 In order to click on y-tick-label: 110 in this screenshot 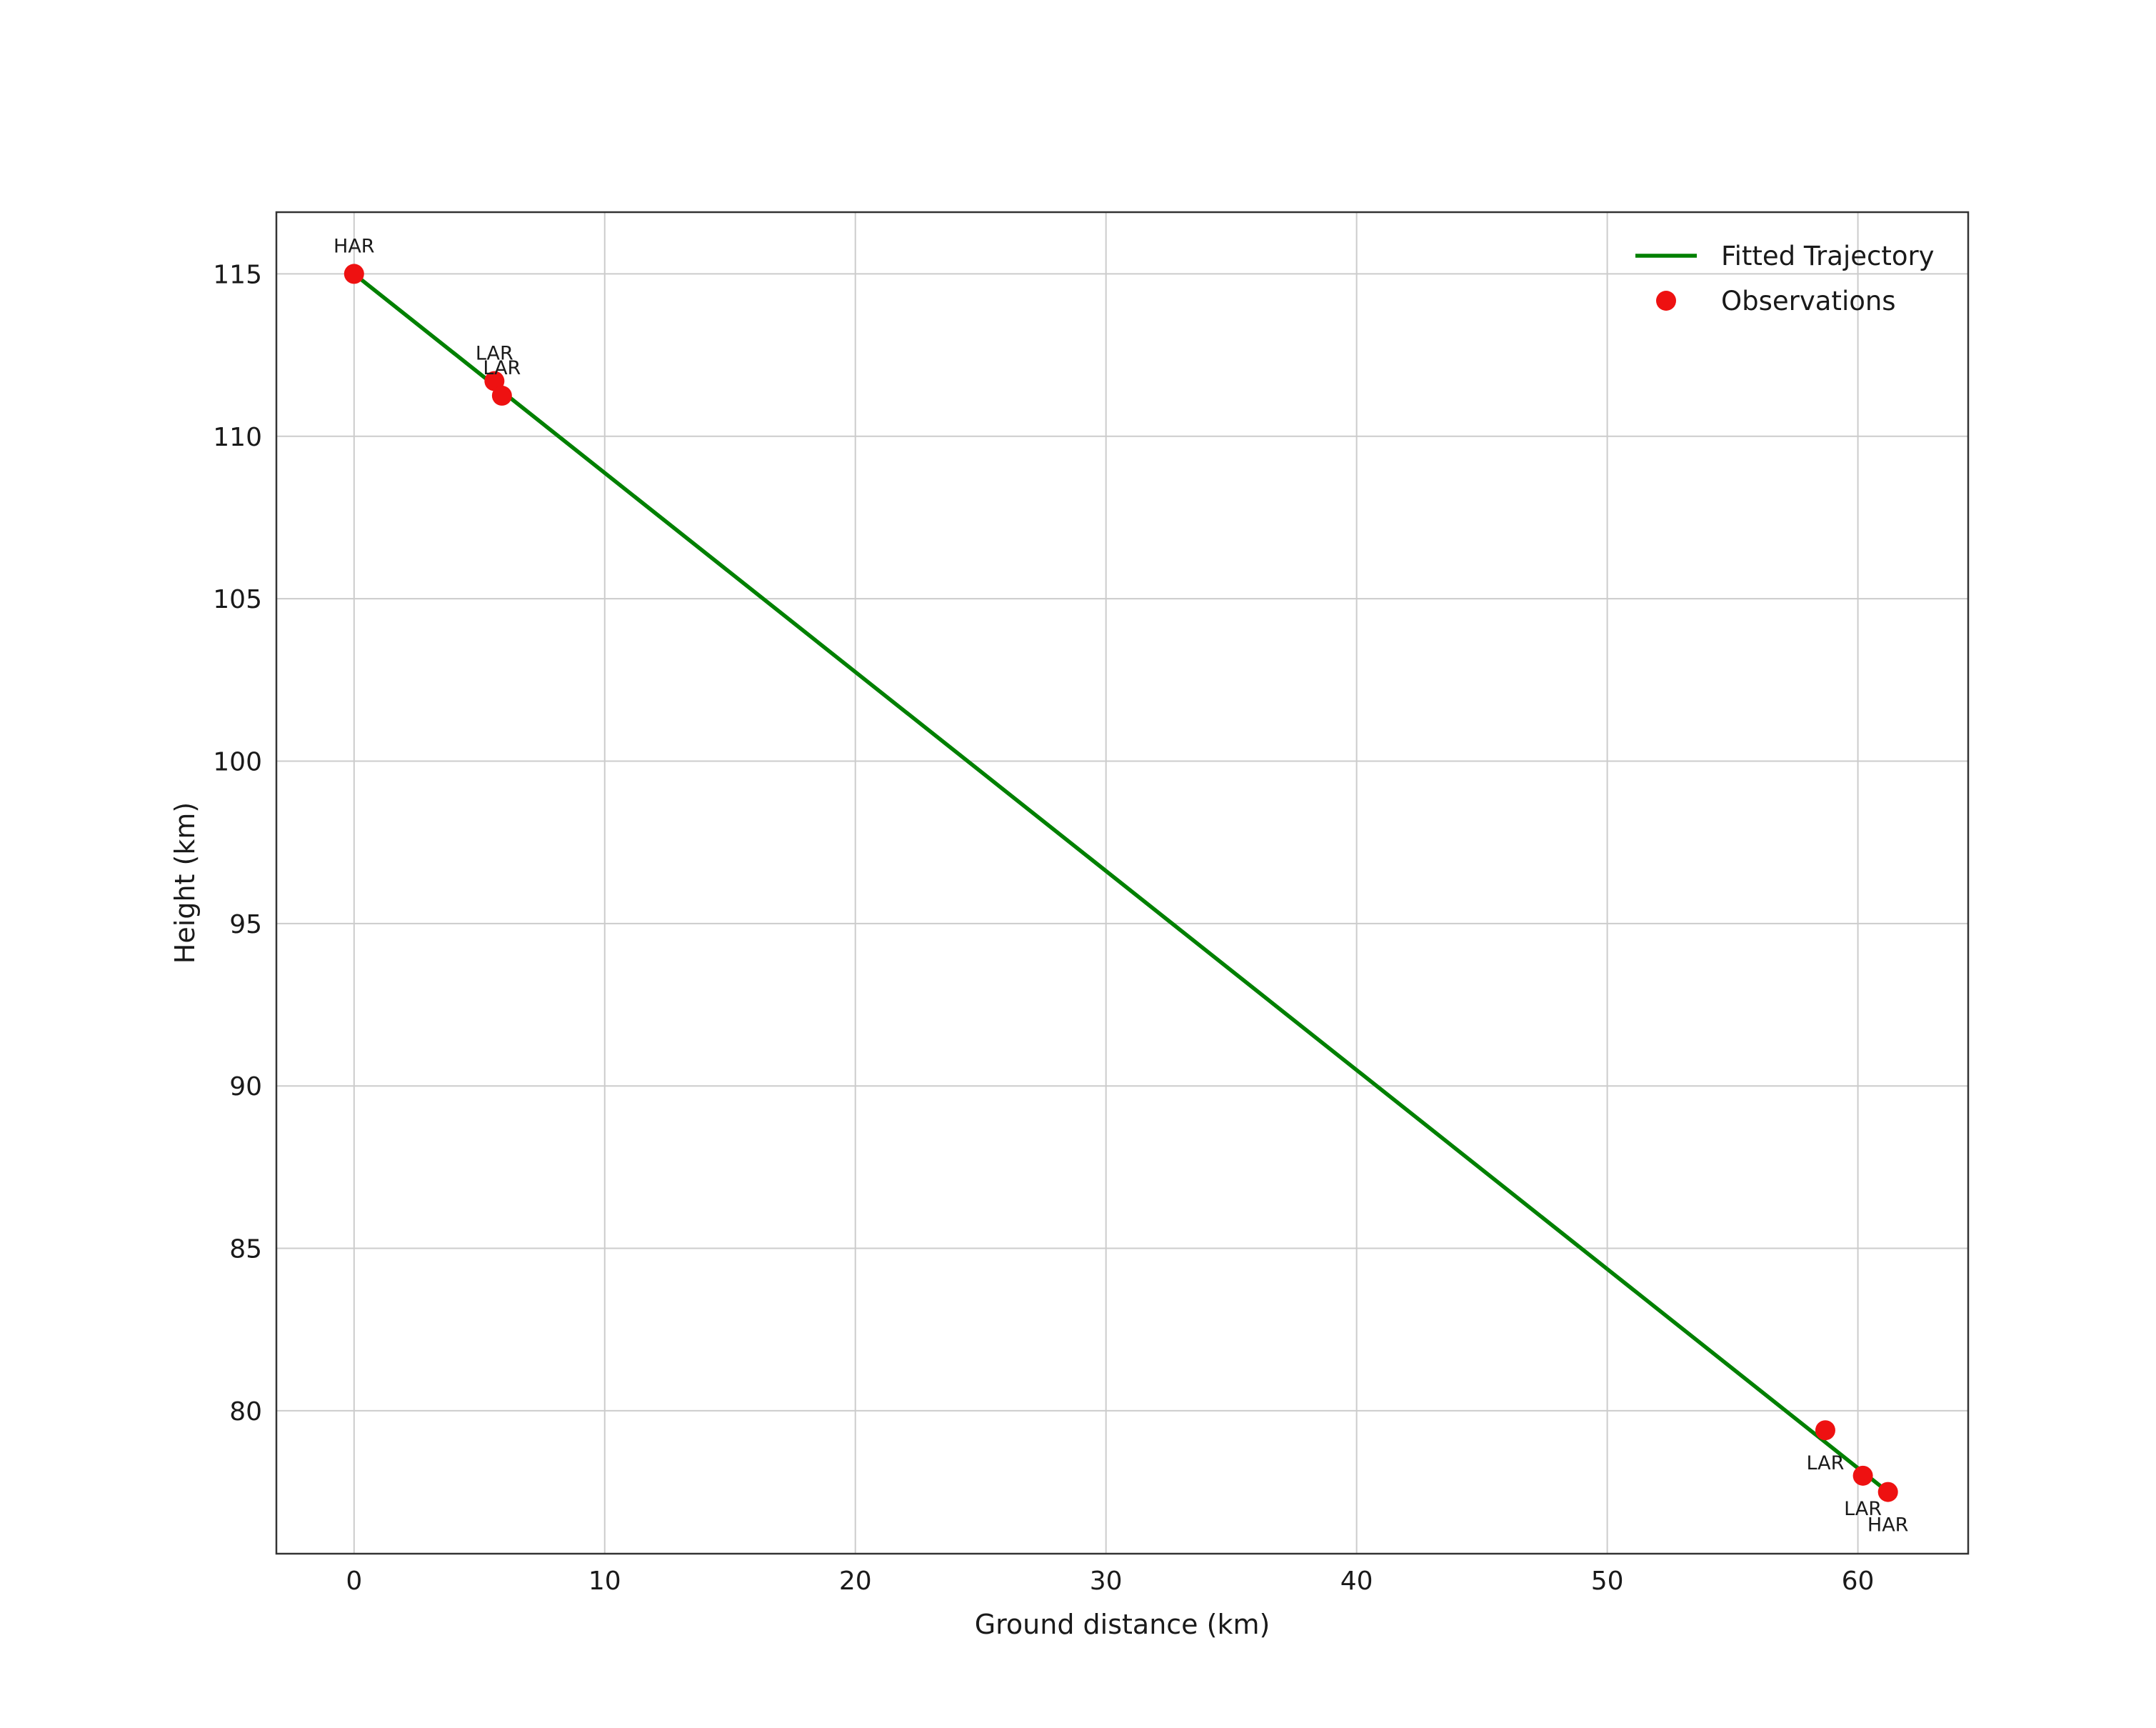, I will do `click(238, 437)`.